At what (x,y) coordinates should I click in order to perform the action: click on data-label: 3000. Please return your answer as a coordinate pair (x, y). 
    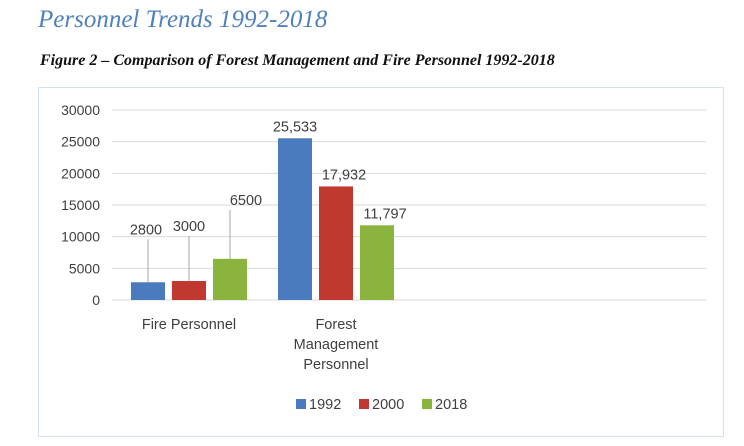
    Looking at the image, I should click on (189, 227).